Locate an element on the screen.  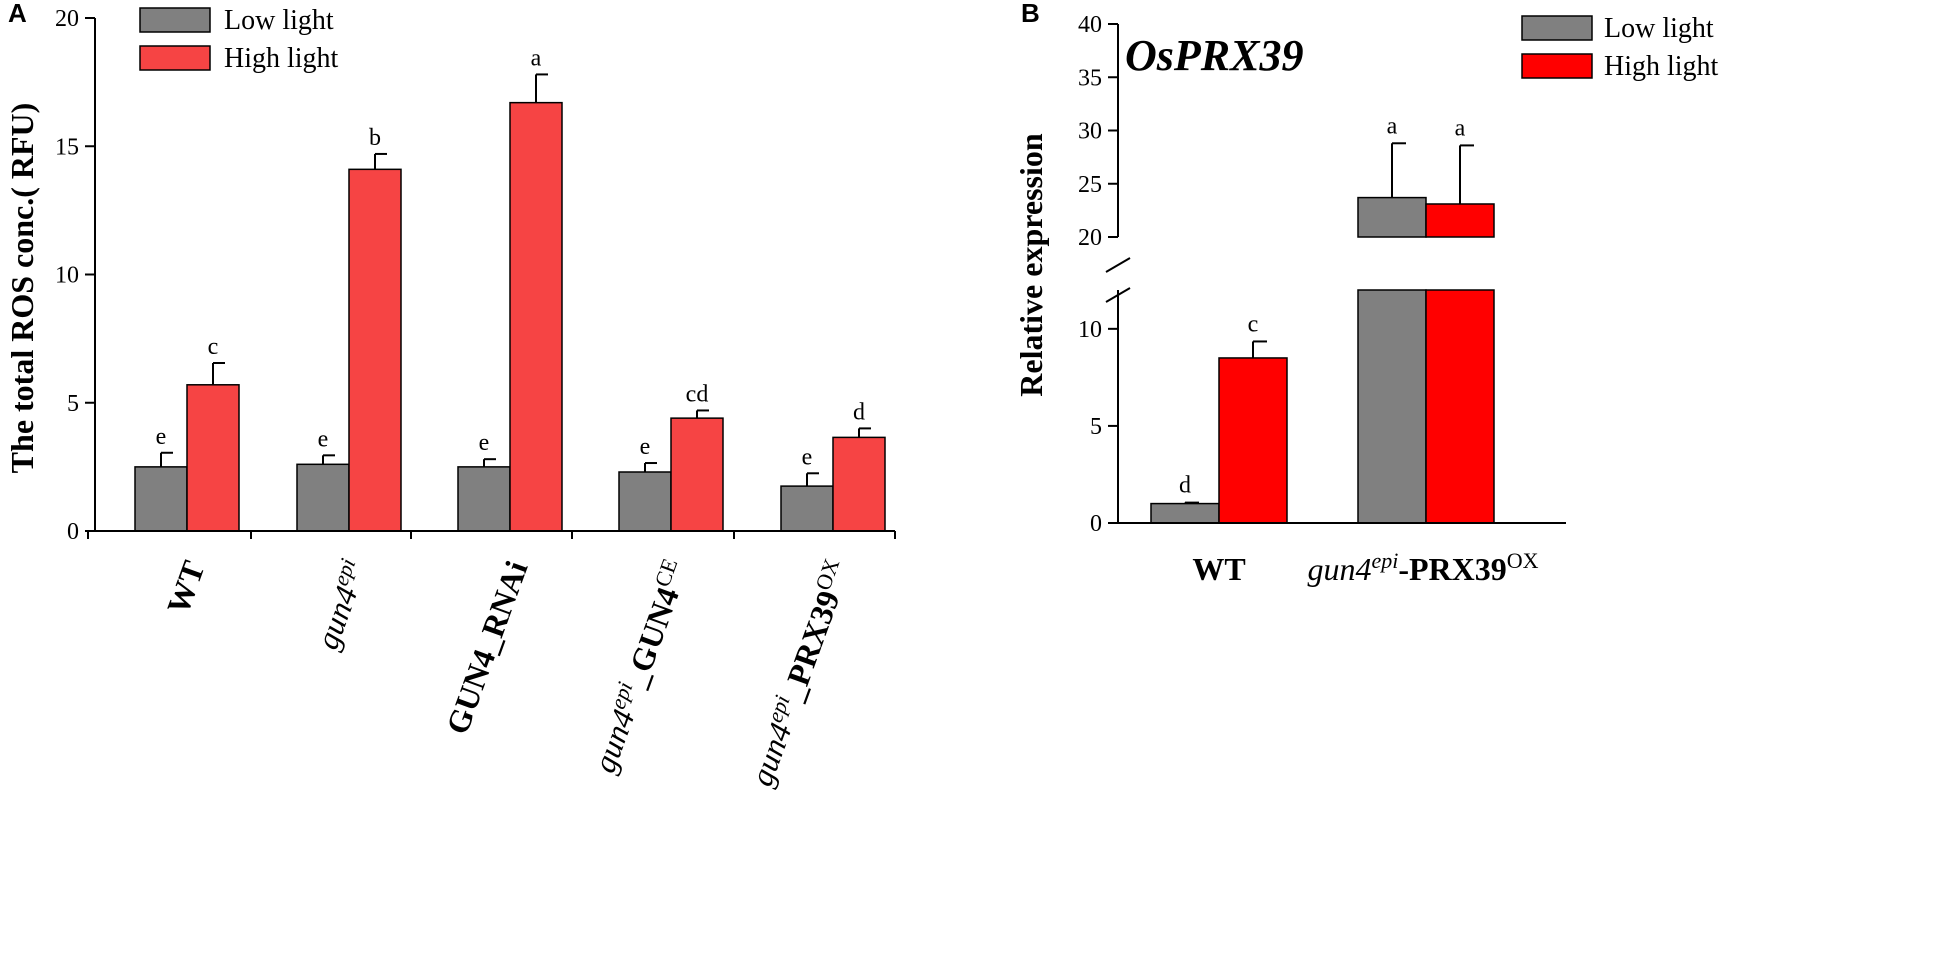
category-label: gun4epi_GUN4CE is located at coordinates (638, 666).